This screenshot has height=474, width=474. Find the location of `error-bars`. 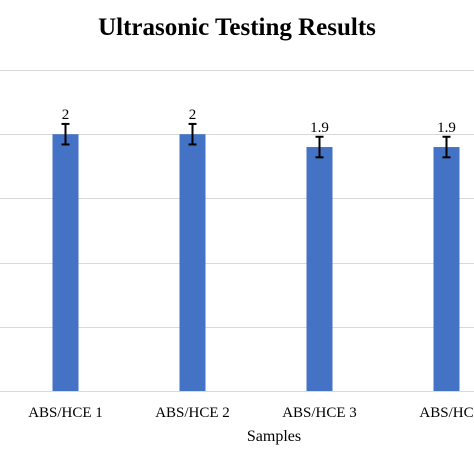

error-bars is located at coordinates (256, 140).